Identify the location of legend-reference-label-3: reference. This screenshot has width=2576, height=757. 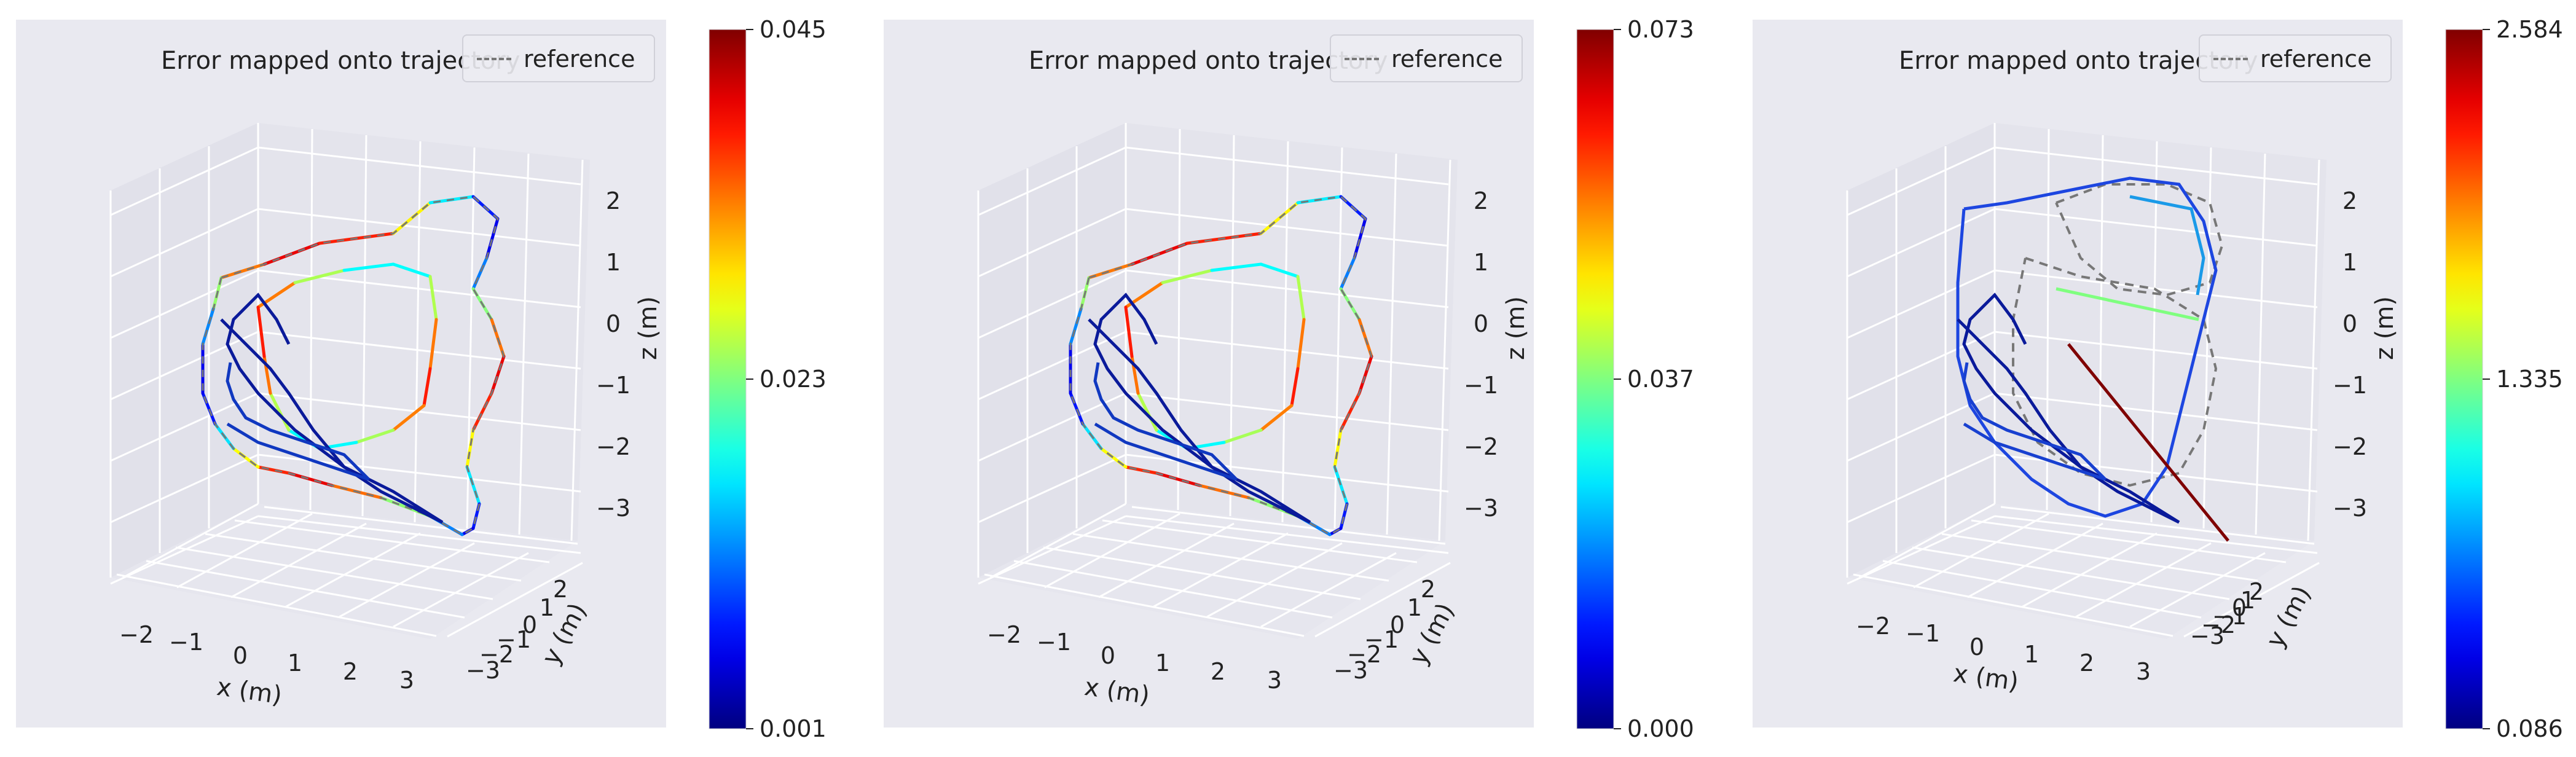
(2316, 59).